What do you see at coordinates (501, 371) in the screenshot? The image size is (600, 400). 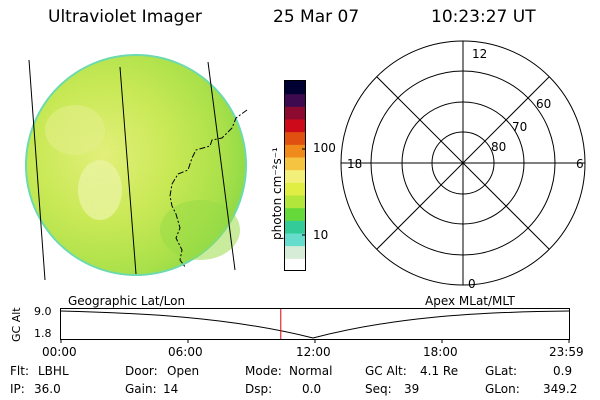 I see `info-glat-label: GLat:` at bounding box center [501, 371].